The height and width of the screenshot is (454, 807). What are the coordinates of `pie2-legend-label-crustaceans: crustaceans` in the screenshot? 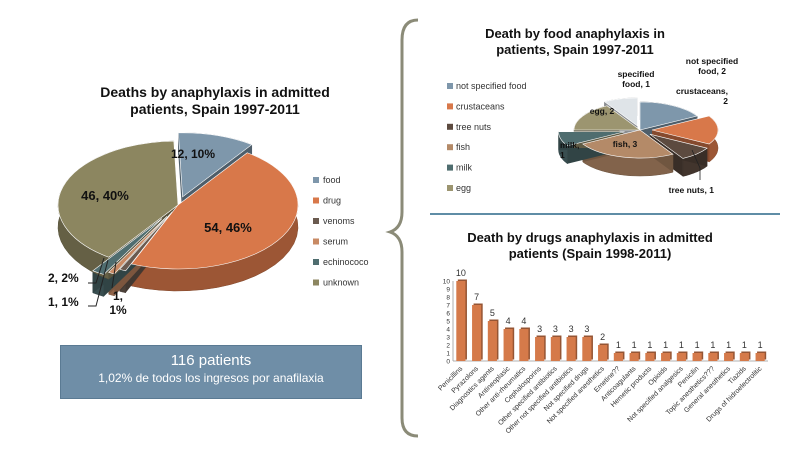 It's located at (480, 106).